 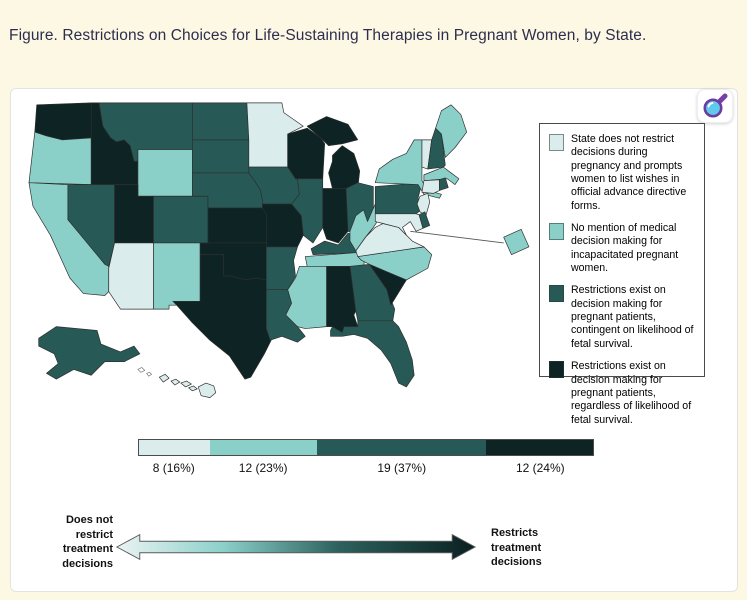 I want to click on magnifier-icon, so click(x=715, y=105).